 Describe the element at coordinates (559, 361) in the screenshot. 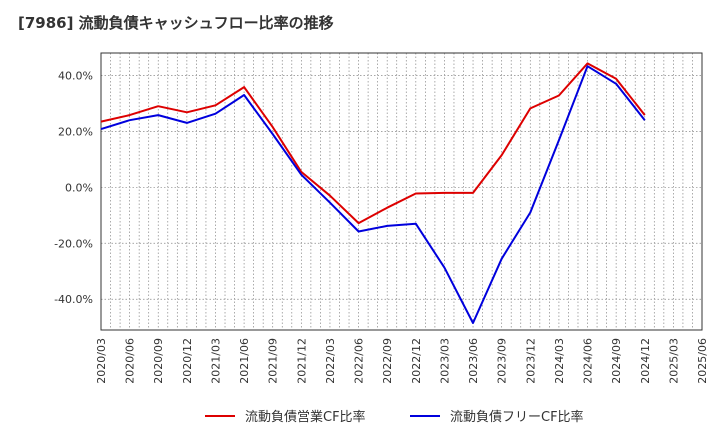

I see `x-tick-label: 2024/03` at that location.